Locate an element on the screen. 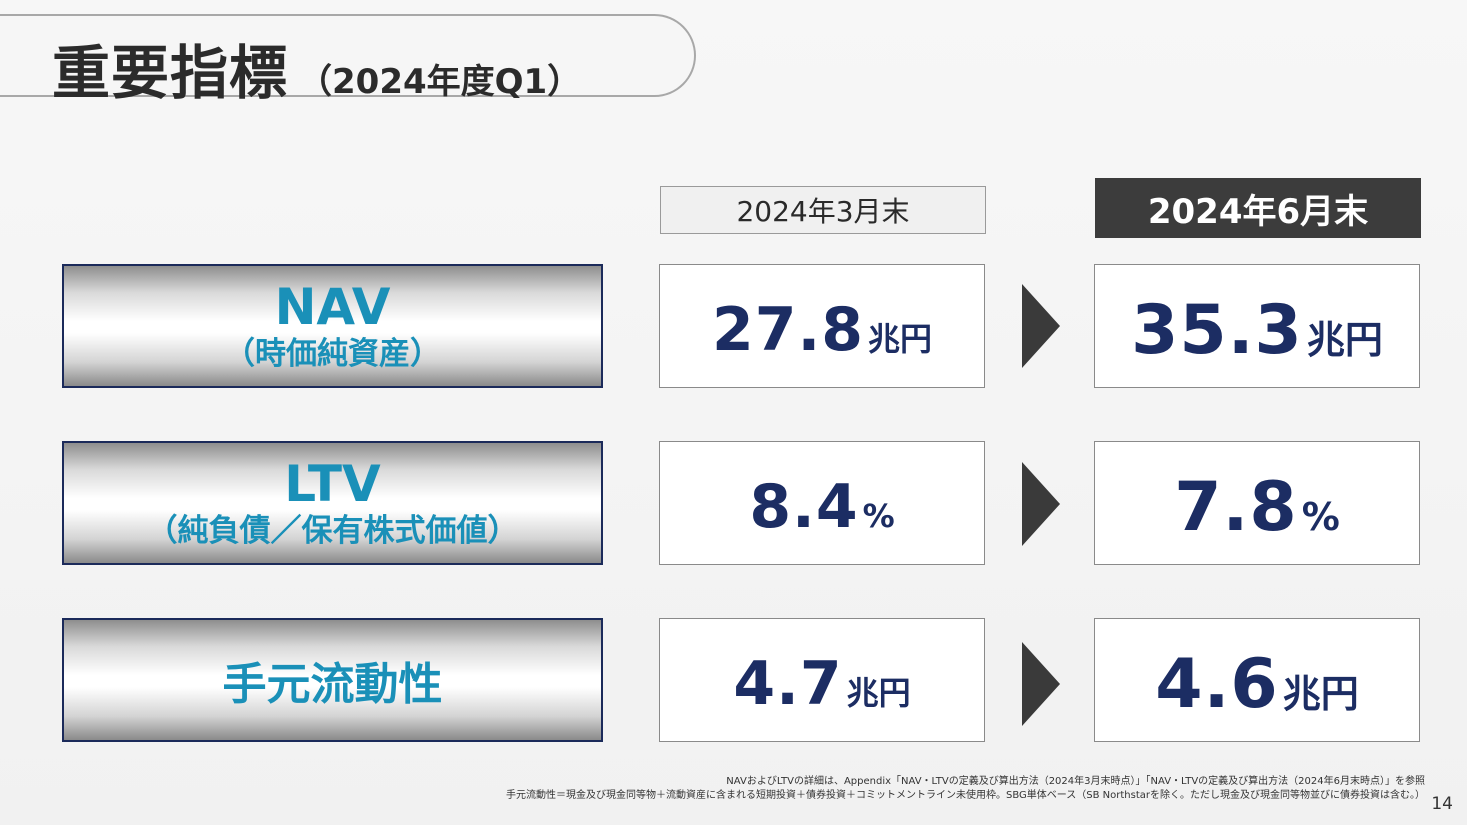  column-header-current: 2024年6月末 is located at coordinates (1258, 208).